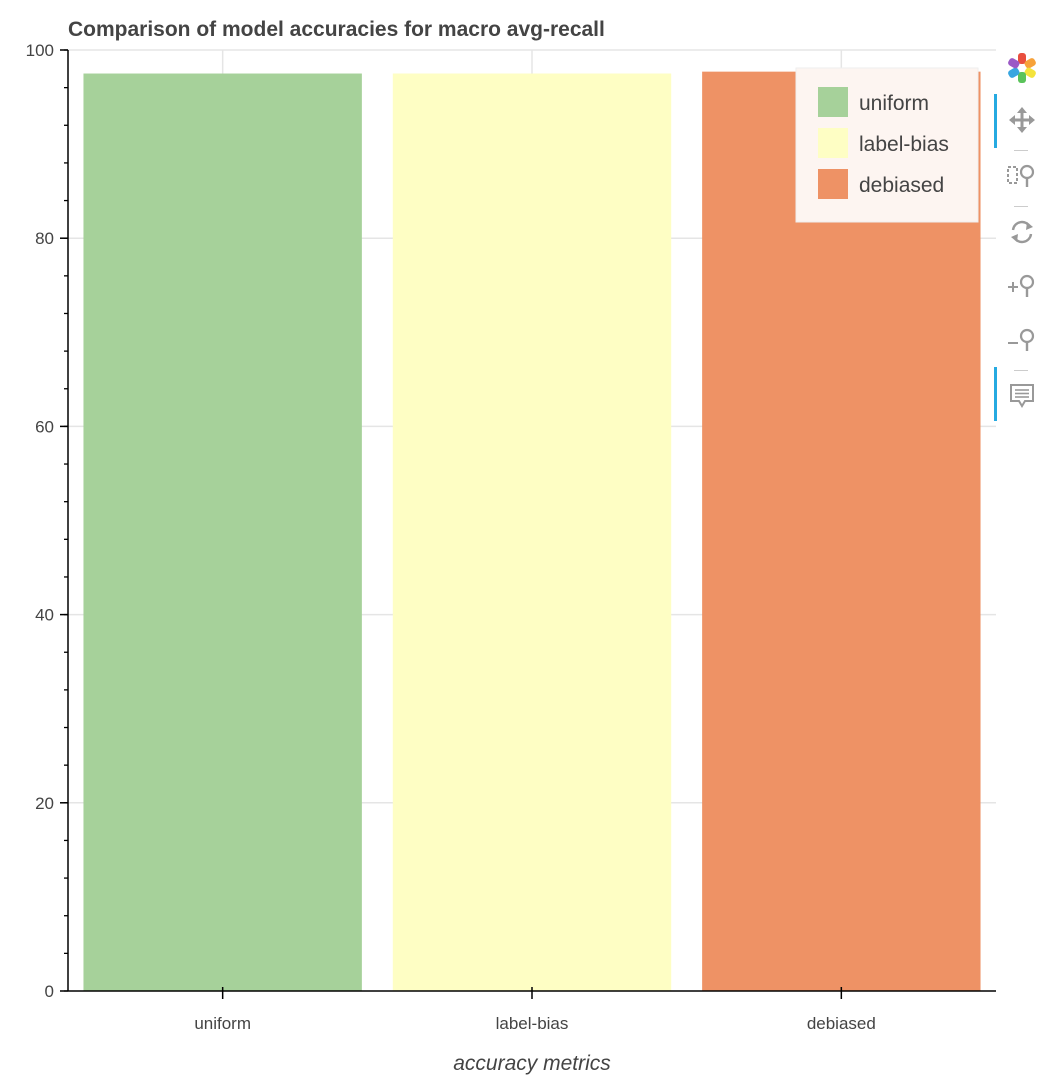 The image size is (1058, 1086). I want to click on box-zoom-icon, so click(1021, 175).